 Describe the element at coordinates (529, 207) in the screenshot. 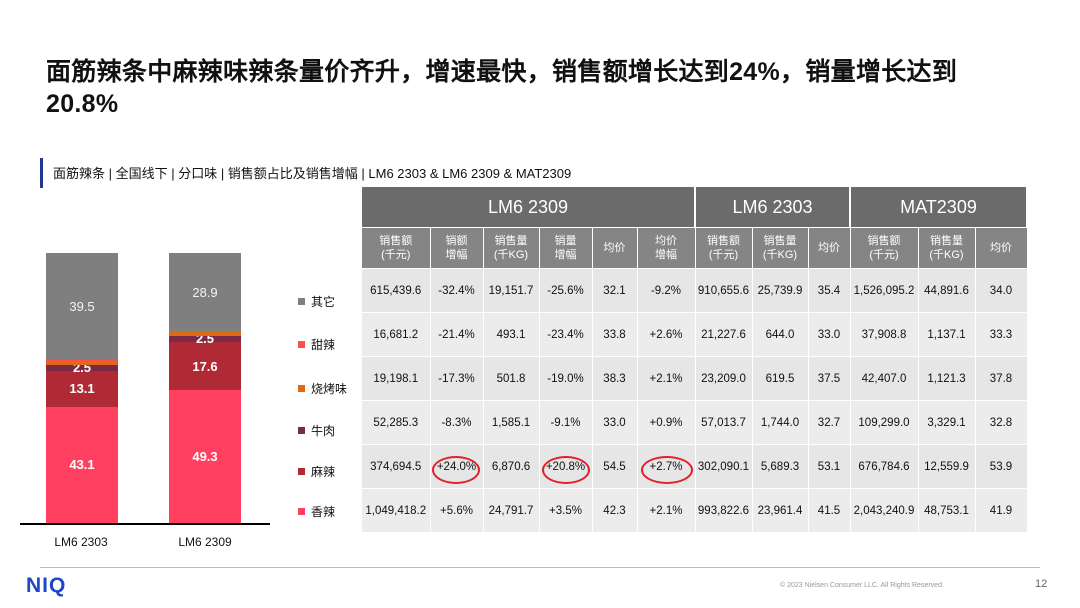

I see `group-header-lm6-2309: LM6 2309` at that location.